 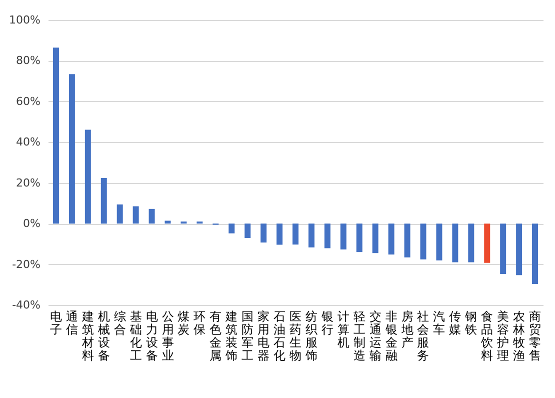 What do you see at coordinates (535, 336) in the screenshot?
I see `x-tick-label: 商贸零售` at bounding box center [535, 336].